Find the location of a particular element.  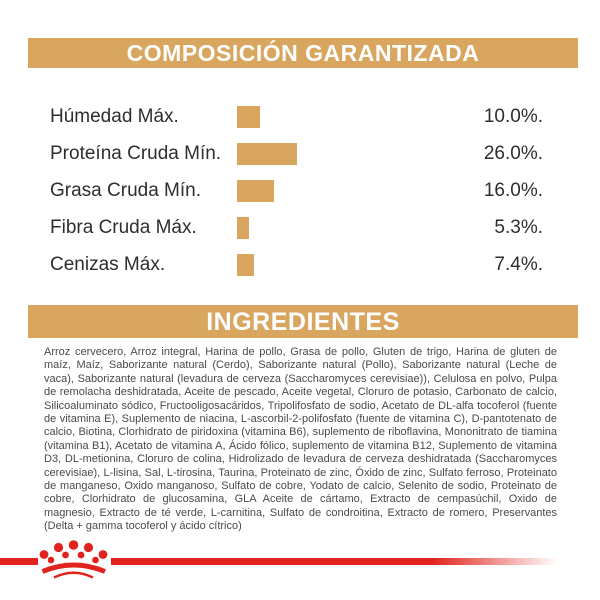

table-row: Proteína Cruda Mín. 26.0%. is located at coordinates (296, 153).